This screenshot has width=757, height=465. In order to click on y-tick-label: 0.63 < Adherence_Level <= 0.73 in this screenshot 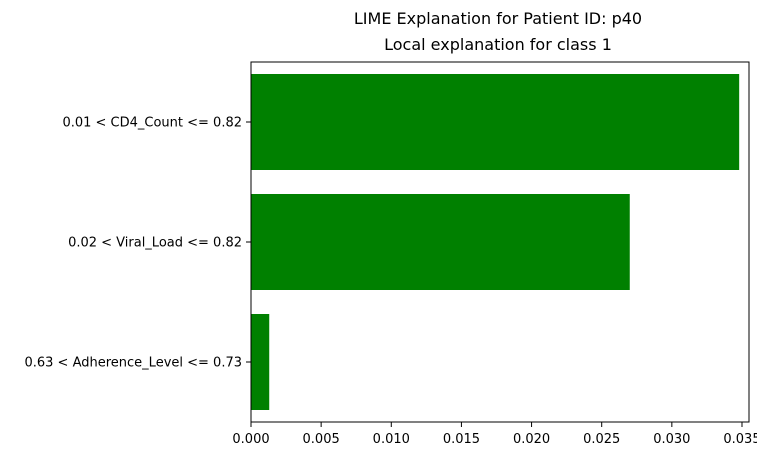, I will do `click(133, 363)`.